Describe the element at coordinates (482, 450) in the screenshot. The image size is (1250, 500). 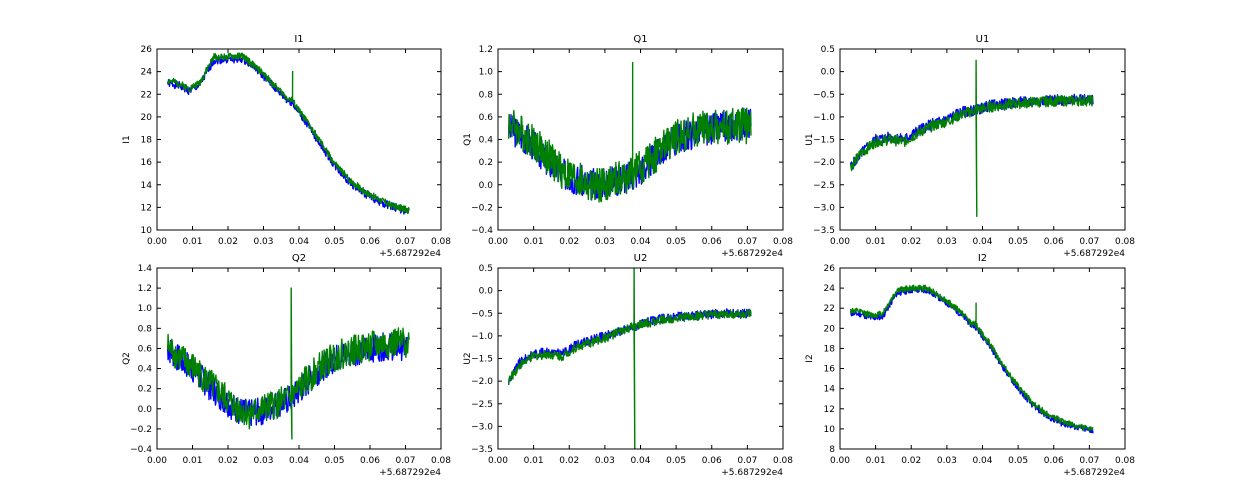
I see `y-tick-label: −3.5` at that location.